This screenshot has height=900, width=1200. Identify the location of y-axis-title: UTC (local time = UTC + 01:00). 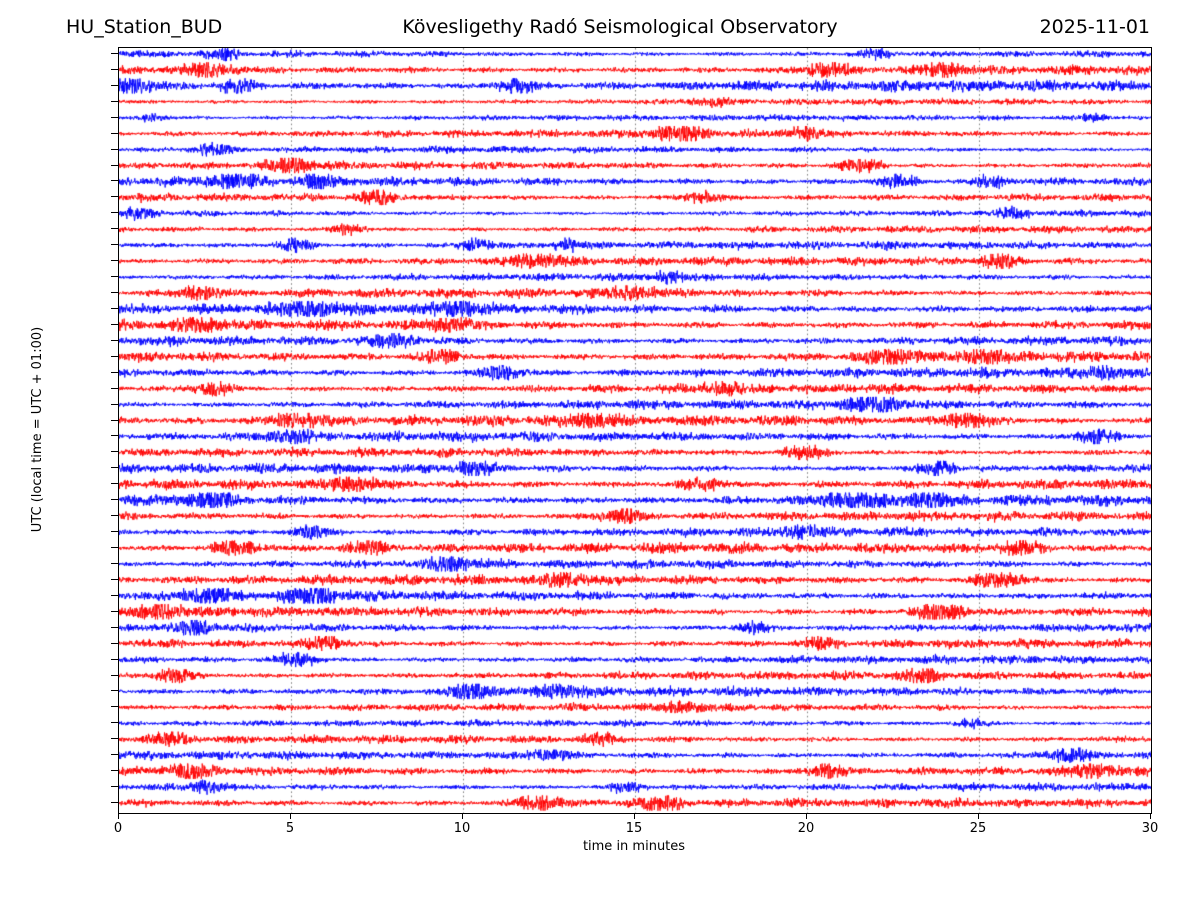
(37, 429).